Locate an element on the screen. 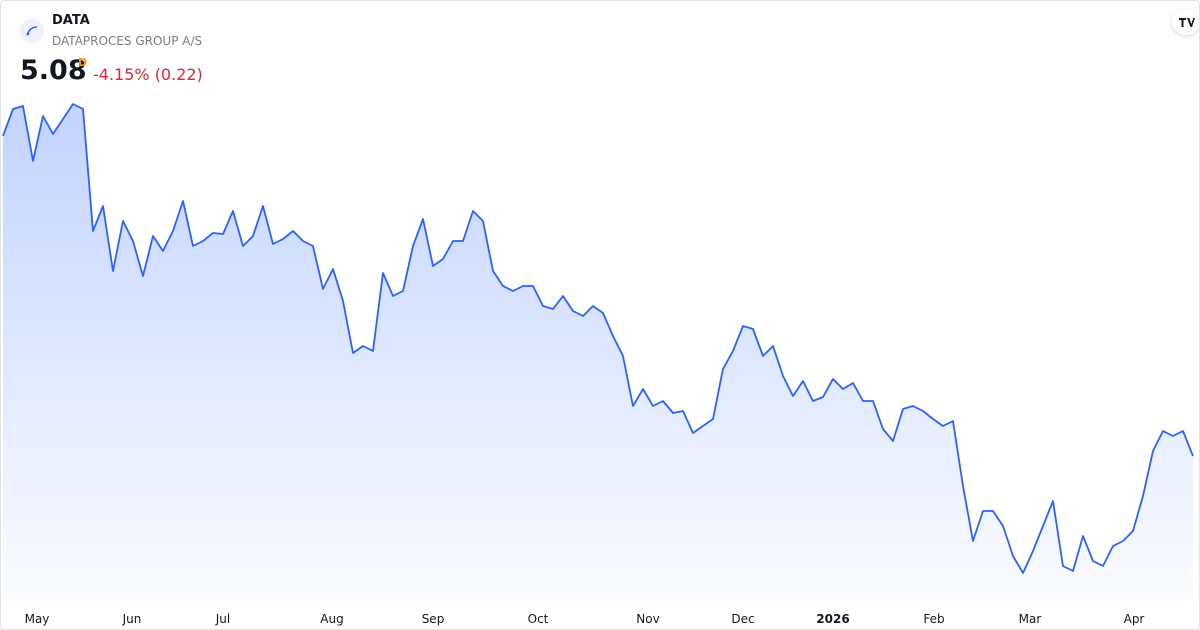 The height and width of the screenshot is (630, 1200). x-tick-label: May is located at coordinates (37, 619).